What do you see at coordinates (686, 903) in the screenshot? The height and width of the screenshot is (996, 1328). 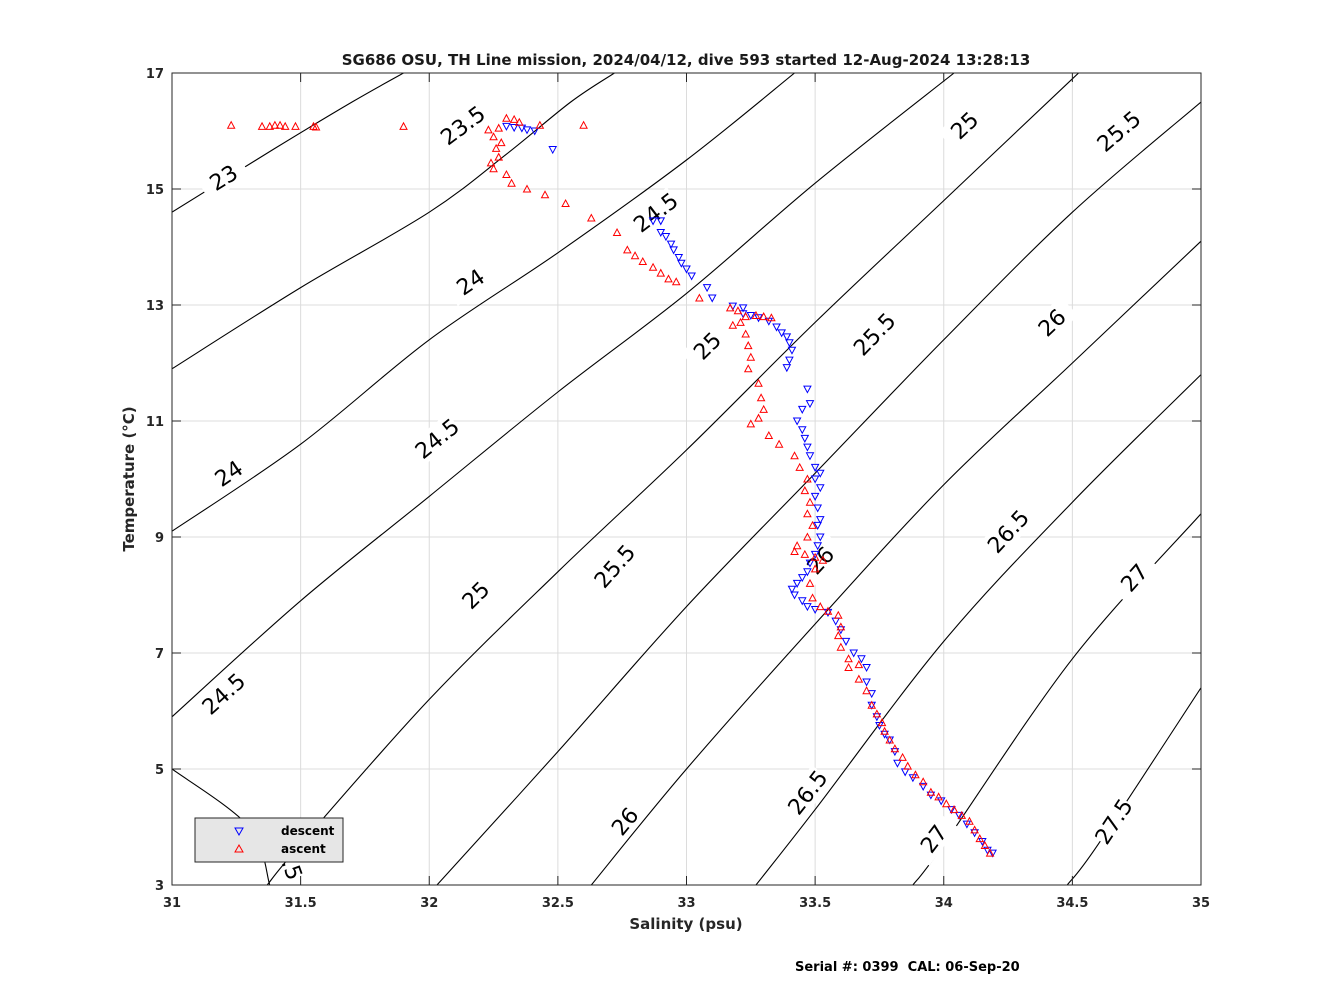 I see `x-tick-label: 33` at bounding box center [686, 903].